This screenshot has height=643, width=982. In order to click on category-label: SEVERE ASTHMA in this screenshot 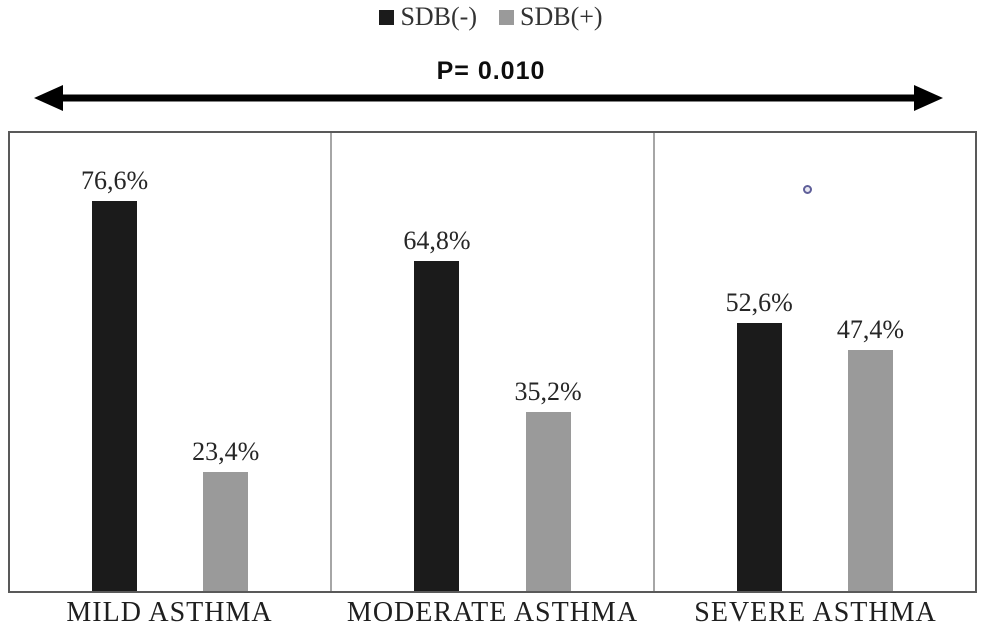, I will do `click(815, 612)`.